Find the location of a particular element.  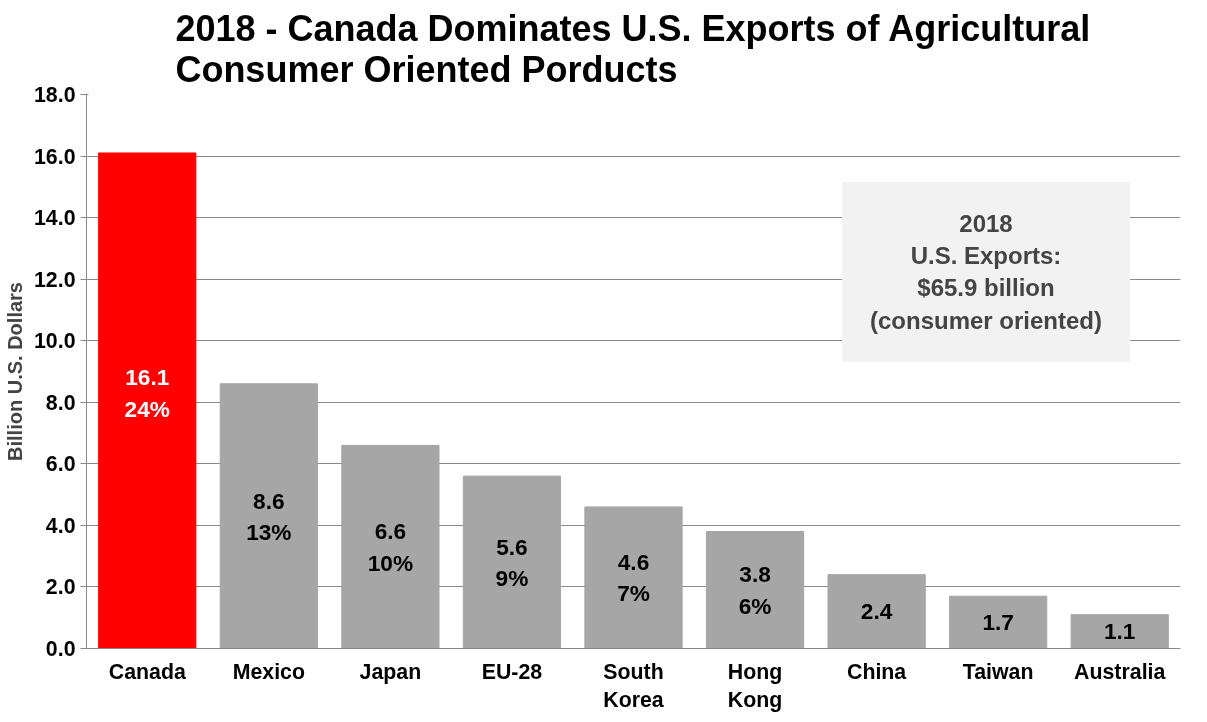

data-label: 1.7 is located at coordinates (998, 621).